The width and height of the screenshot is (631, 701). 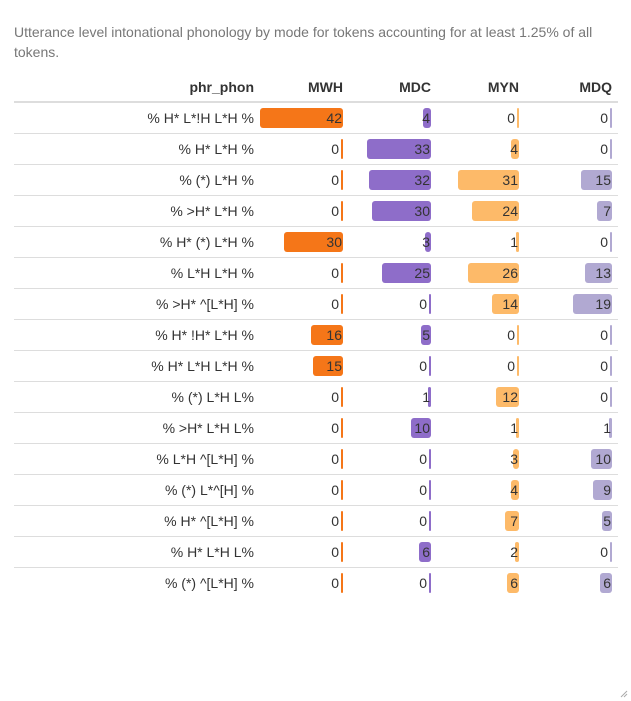 I want to click on row-label: % L*H L*H %, so click(x=137, y=273).